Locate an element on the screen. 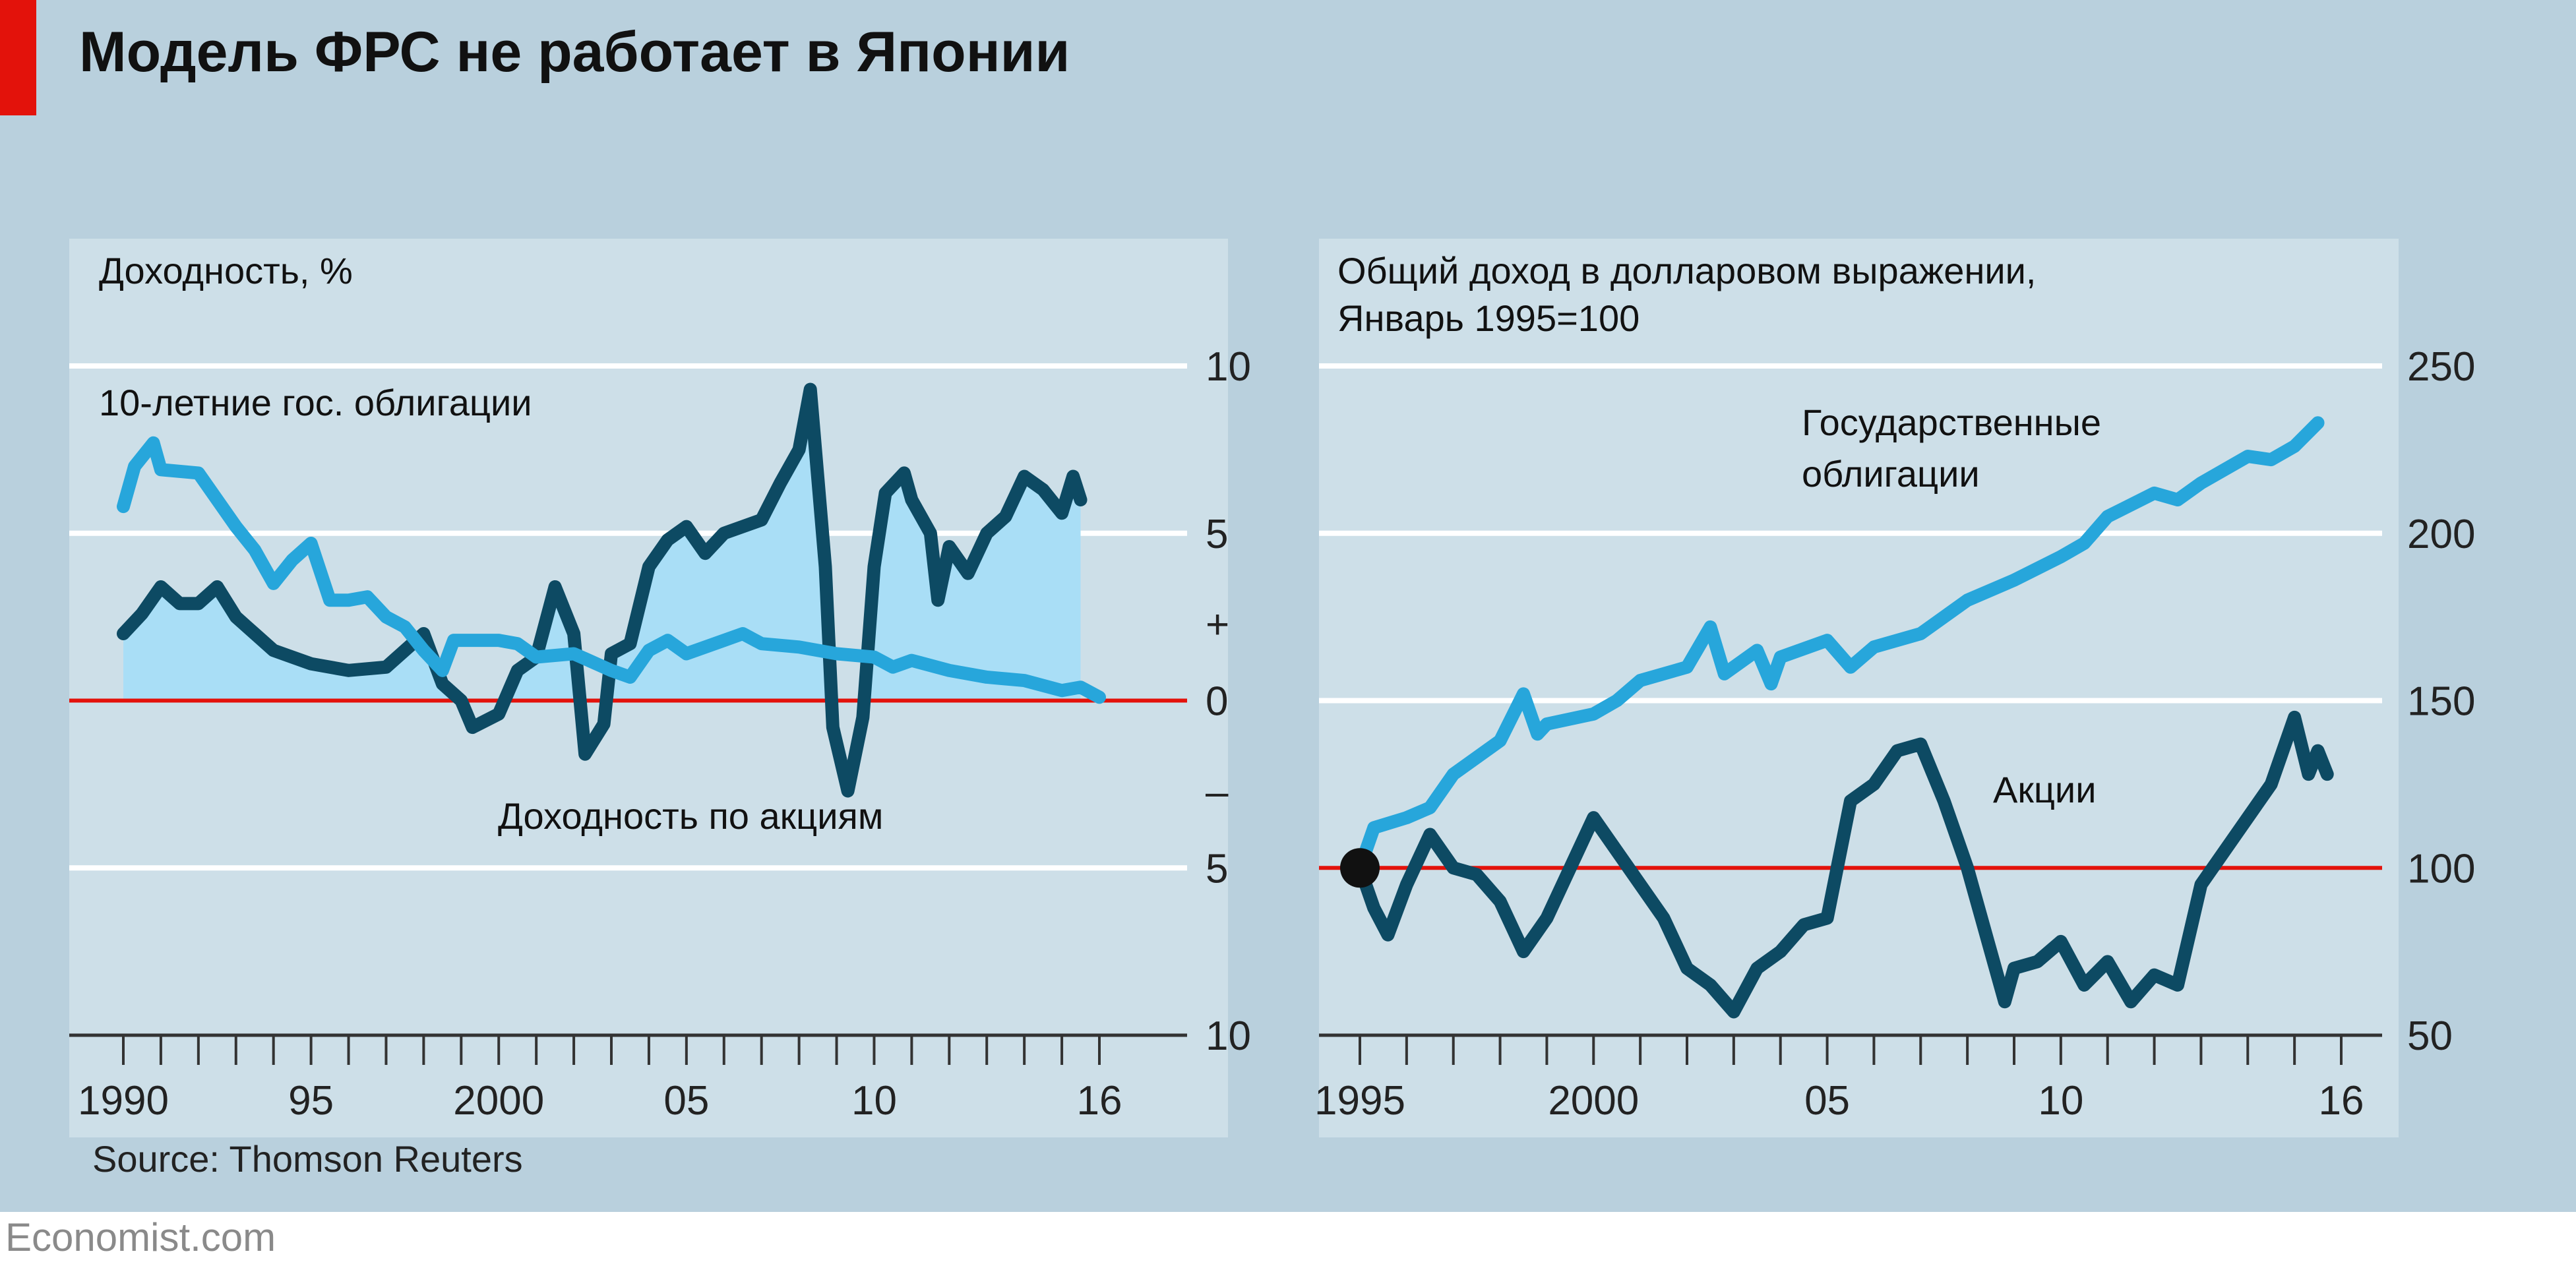 The width and height of the screenshot is (2576, 1266). gov-bonds-label-2: облигации is located at coordinates (1891, 474).